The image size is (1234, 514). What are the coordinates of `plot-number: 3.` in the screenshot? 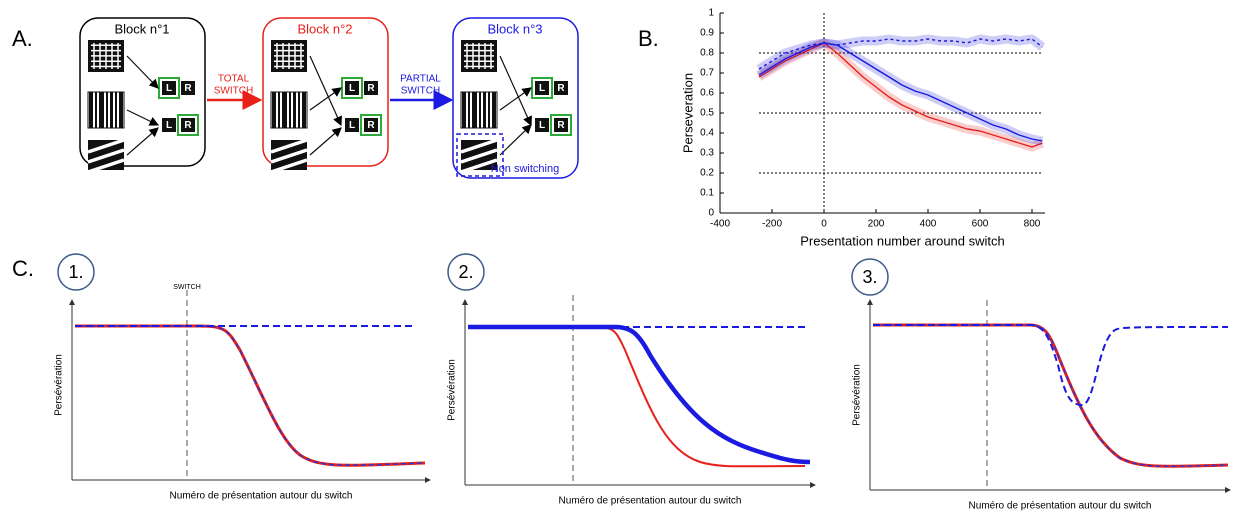 It's located at (869, 277).